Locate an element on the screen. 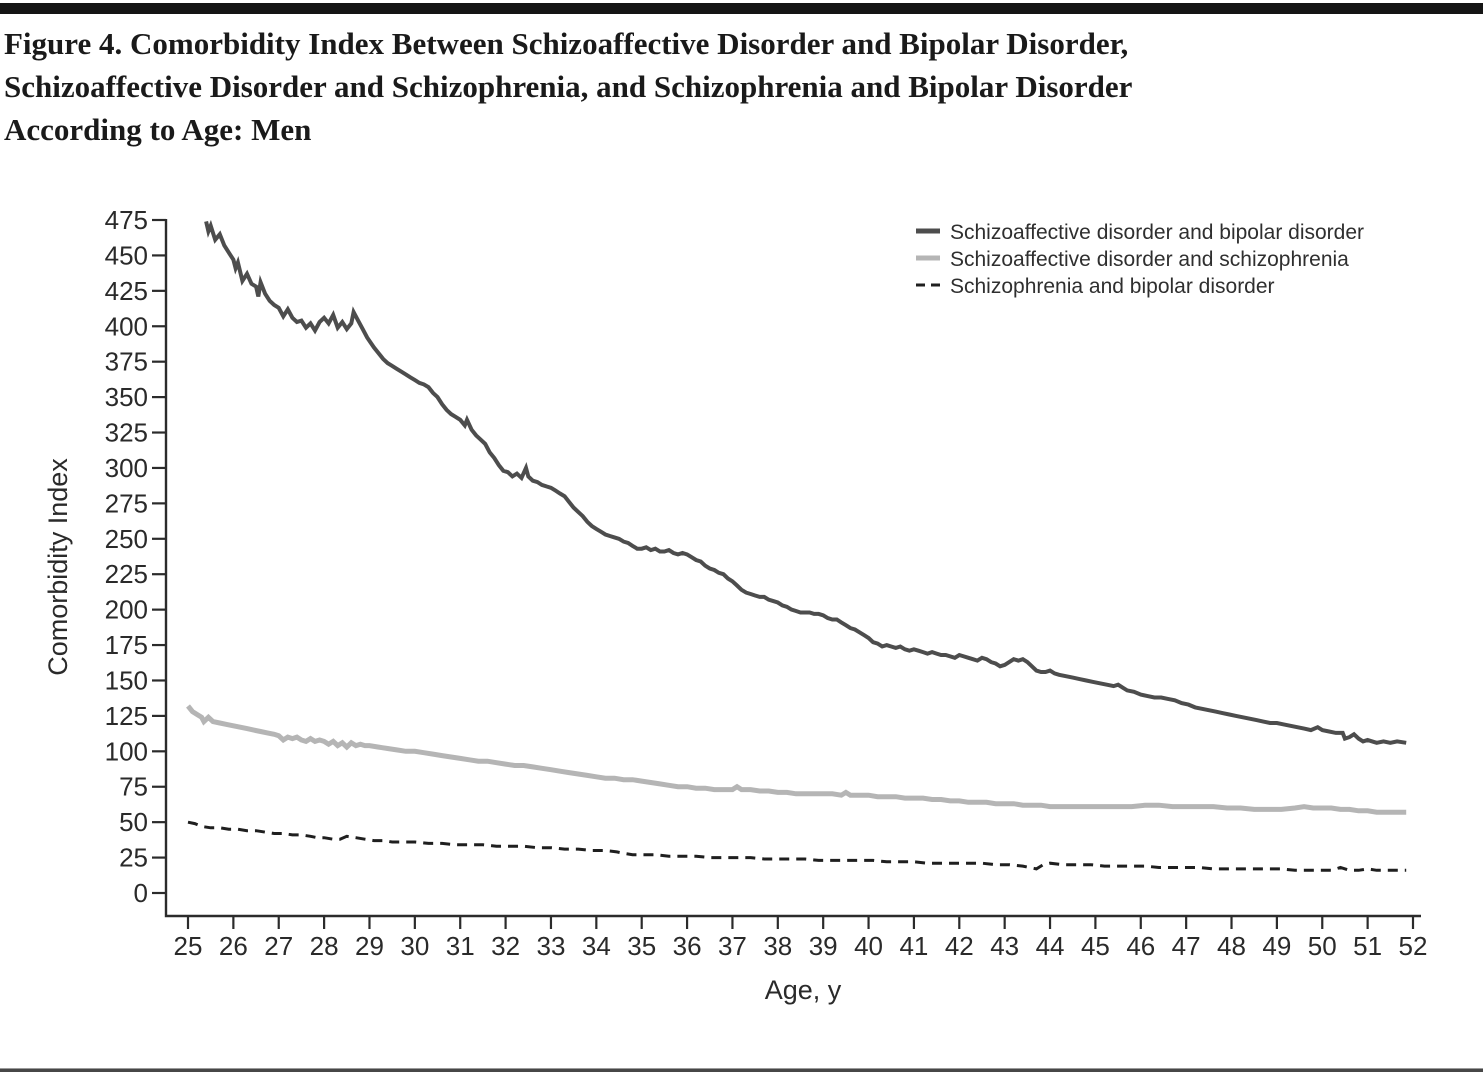 The height and width of the screenshot is (1081, 1483). x-tick-label: 45 is located at coordinates (1095, 946).